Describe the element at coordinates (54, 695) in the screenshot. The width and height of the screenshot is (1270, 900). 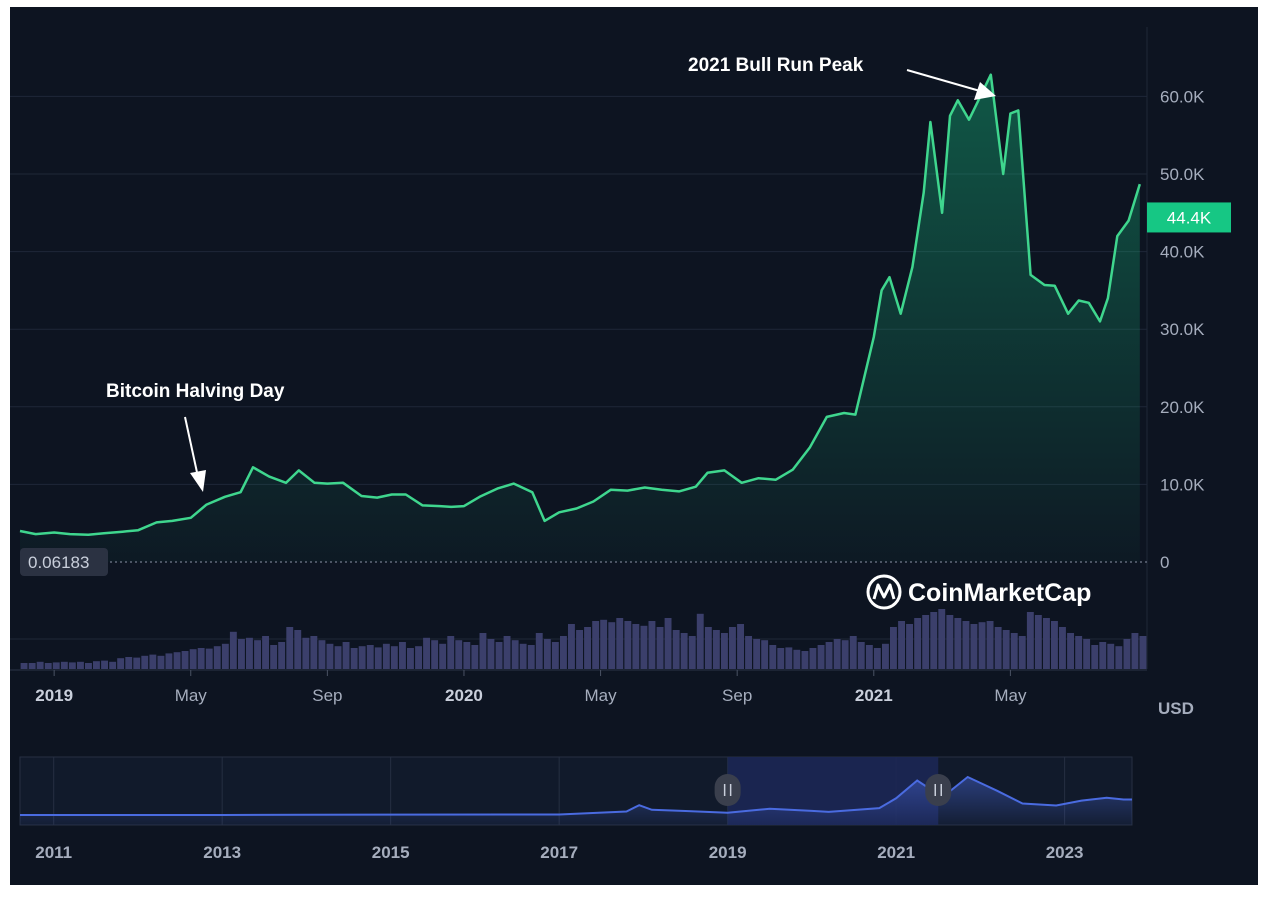
I see `x-tick-label: 2019` at that location.